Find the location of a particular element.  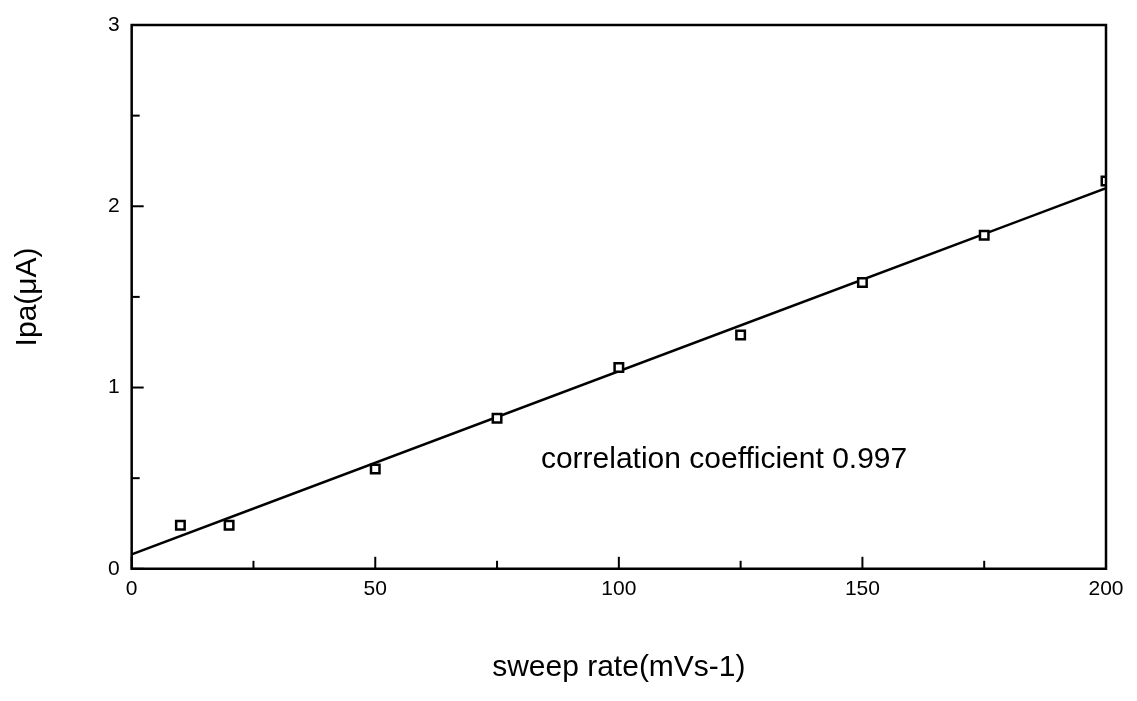

x-tick-label: 200 is located at coordinates (1106, 588).